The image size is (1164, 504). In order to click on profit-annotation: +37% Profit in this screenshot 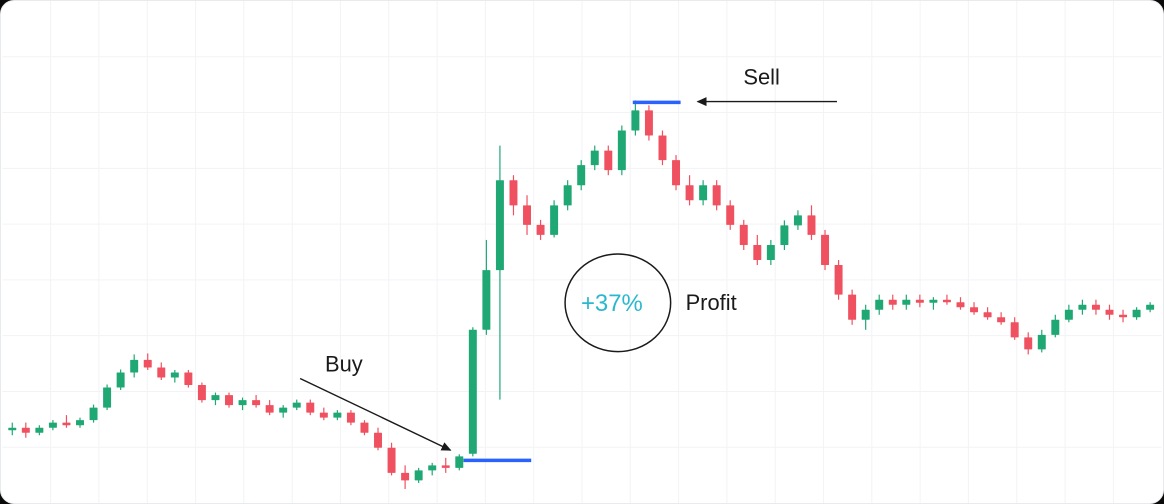, I will do `click(650, 303)`.